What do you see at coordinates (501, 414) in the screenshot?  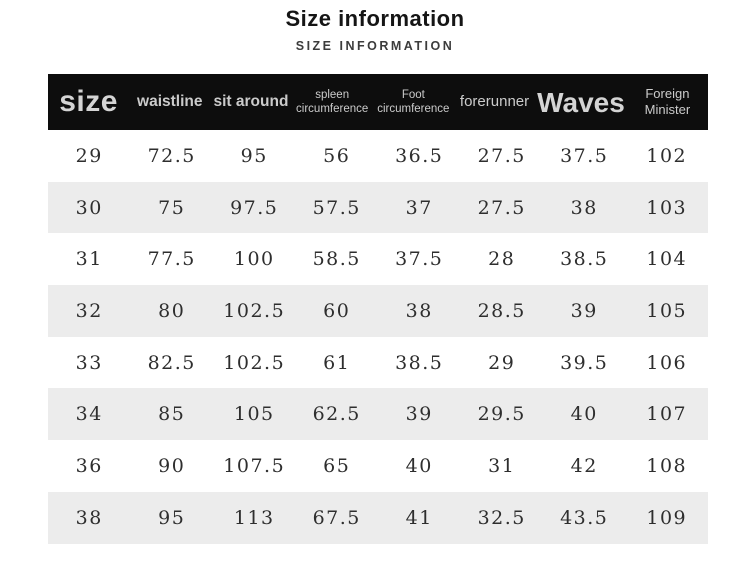 I see `table-cell: 29.5` at bounding box center [501, 414].